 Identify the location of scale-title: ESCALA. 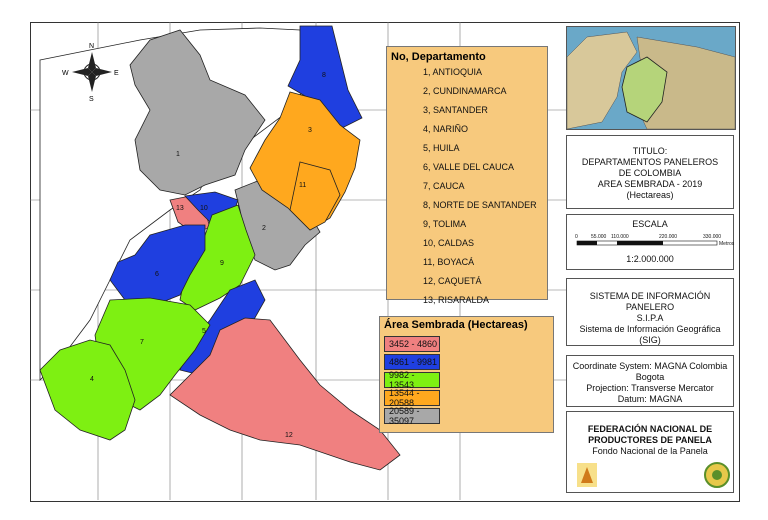
(650, 224).